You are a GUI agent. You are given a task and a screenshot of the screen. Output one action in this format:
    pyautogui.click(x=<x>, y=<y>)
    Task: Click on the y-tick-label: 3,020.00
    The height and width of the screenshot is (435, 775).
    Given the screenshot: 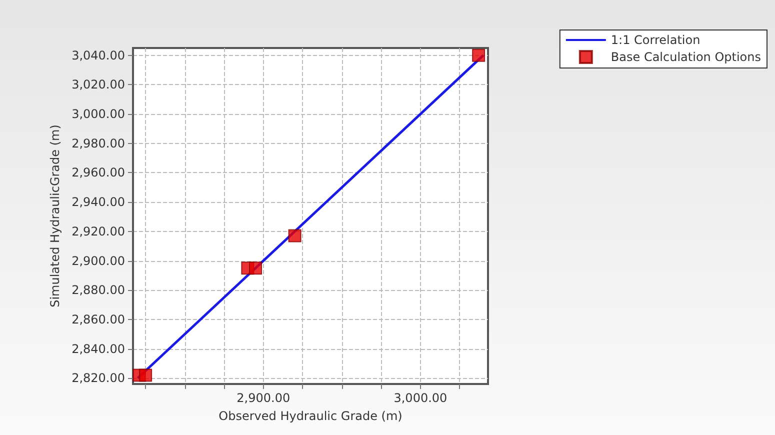 What is the action you would take?
    pyautogui.click(x=98, y=85)
    